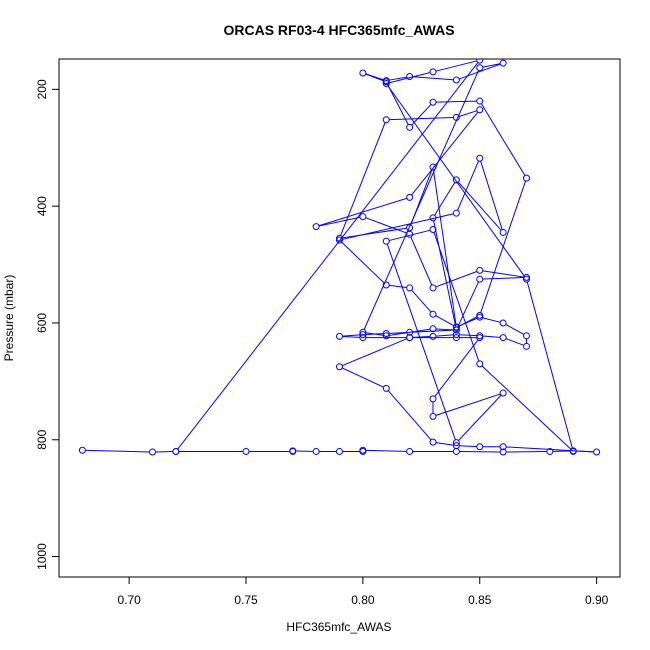  What do you see at coordinates (480, 600) in the screenshot?
I see `x-tick-label: 0.85` at bounding box center [480, 600].